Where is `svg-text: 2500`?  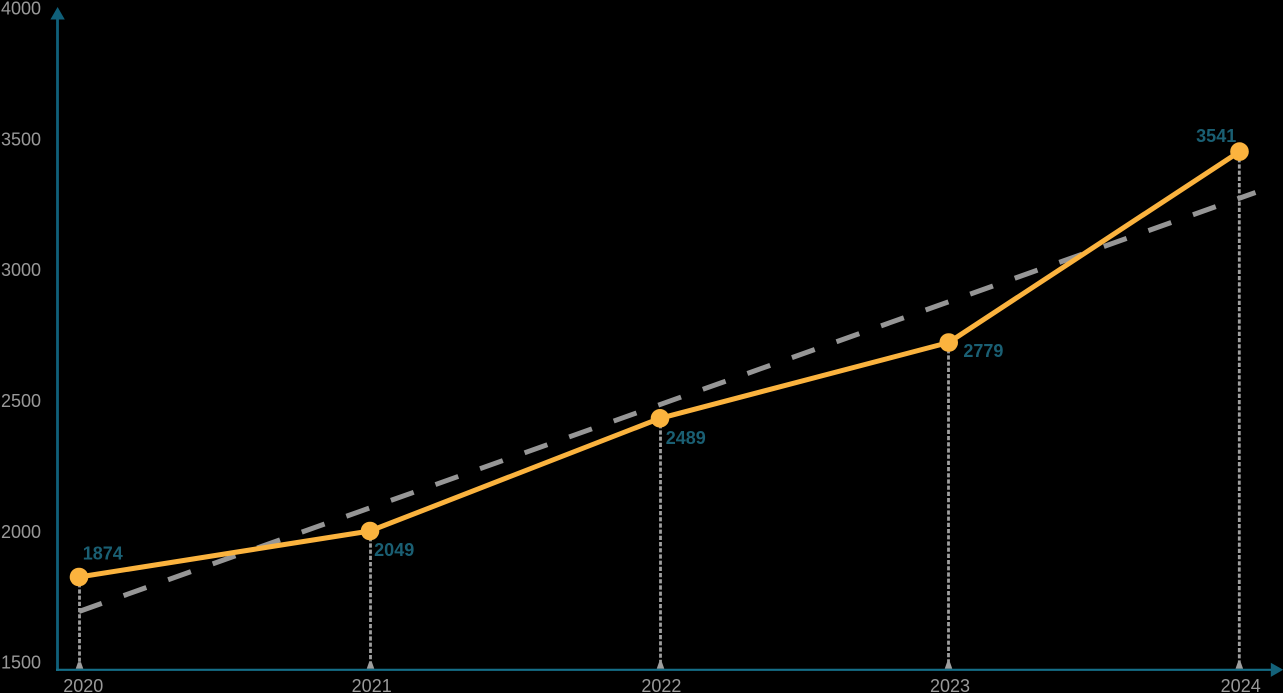
svg-text: 2500 is located at coordinates (21, 401).